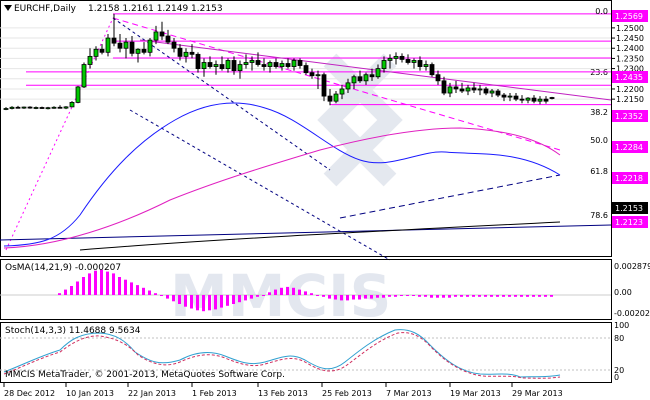 The height and width of the screenshot is (400, 650). I want to click on osma-histogram, so click(305, 290).